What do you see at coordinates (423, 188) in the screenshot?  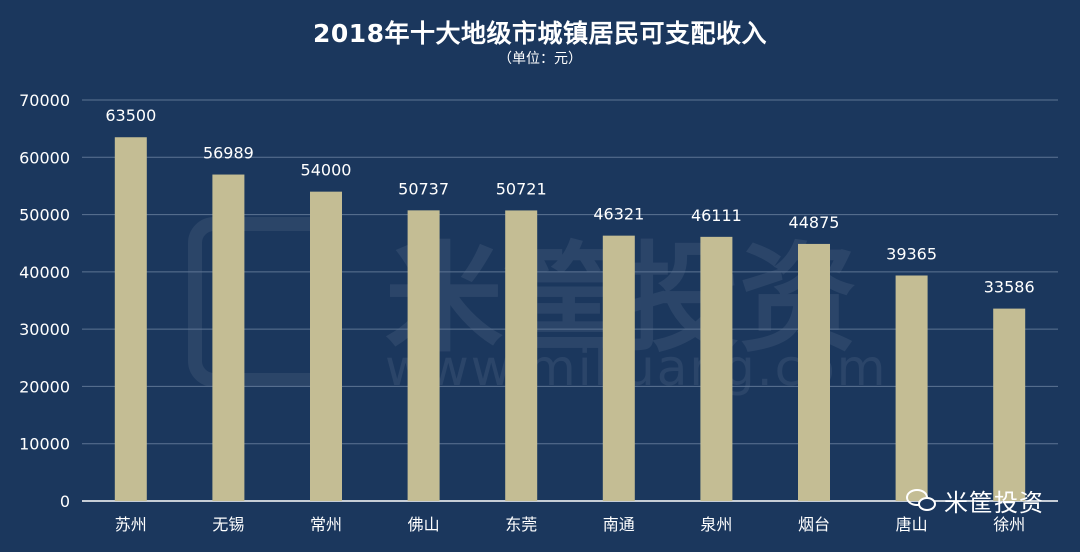 I see `data-label: 50737` at bounding box center [423, 188].